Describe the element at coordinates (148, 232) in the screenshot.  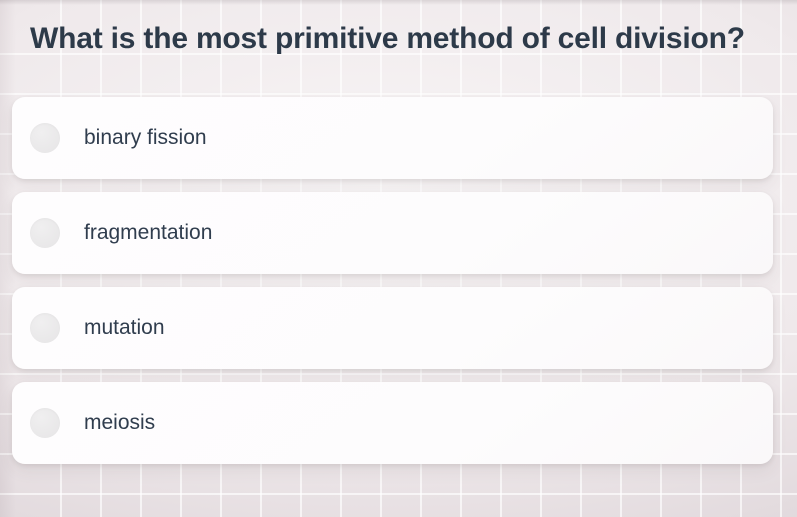
I see `answer-option-label: fragmentation` at that location.